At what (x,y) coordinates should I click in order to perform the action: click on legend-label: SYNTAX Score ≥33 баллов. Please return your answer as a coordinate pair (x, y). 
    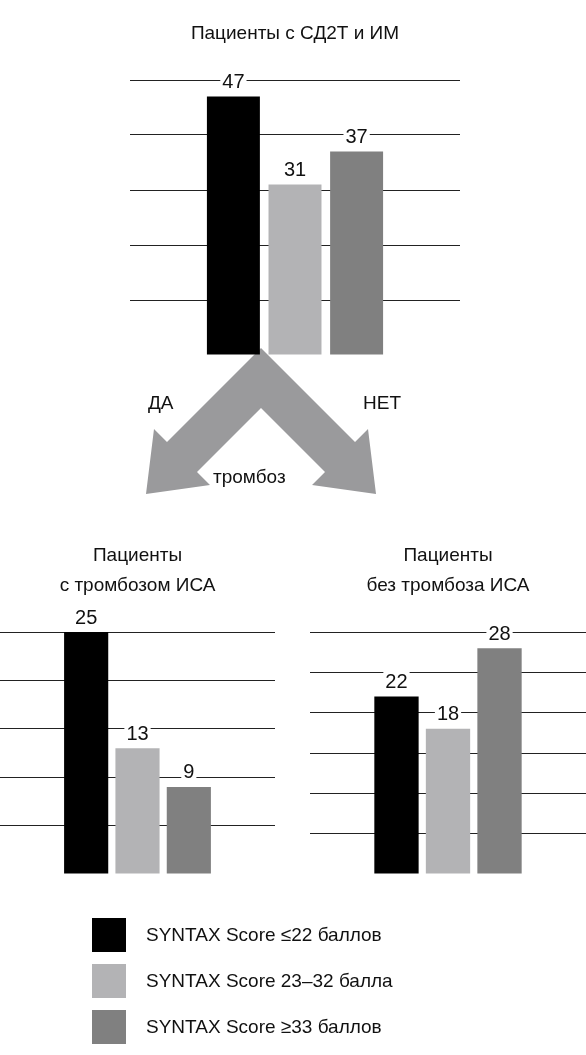
    Looking at the image, I should click on (264, 1027).